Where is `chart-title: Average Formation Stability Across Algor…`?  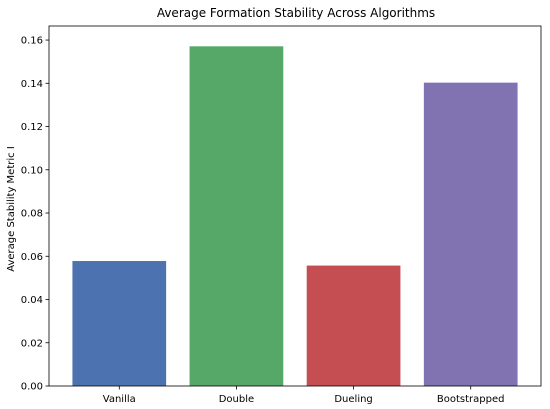
chart-title: Average Formation Stability Across Algor… is located at coordinates (296, 13).